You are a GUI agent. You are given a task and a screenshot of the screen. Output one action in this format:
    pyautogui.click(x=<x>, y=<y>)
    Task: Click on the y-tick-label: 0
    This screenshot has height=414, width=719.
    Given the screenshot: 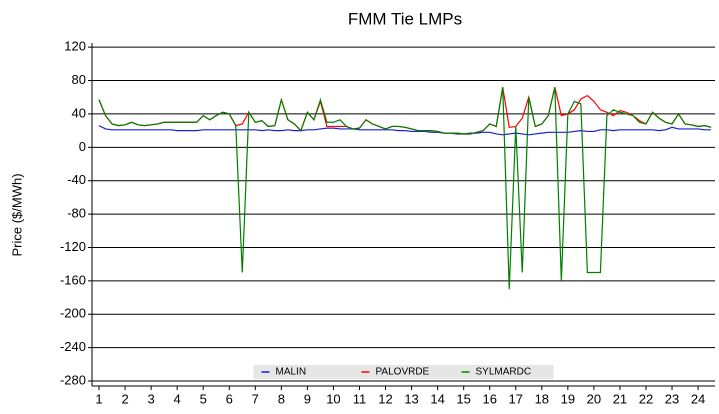 What is the action you would take?
    pyautogui.click(x=82, y=146)
    